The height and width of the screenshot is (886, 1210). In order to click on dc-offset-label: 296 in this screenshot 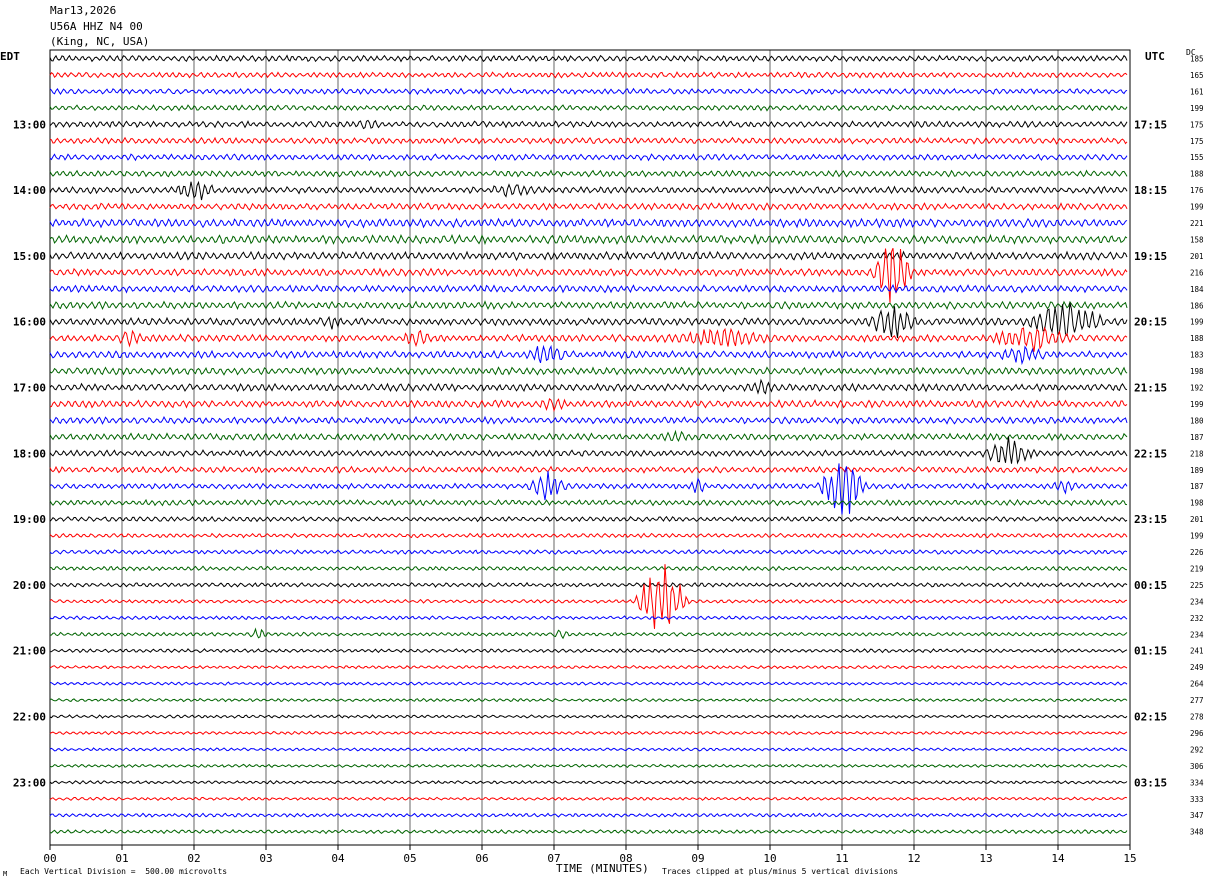, I will do `click(1197, 733)`.